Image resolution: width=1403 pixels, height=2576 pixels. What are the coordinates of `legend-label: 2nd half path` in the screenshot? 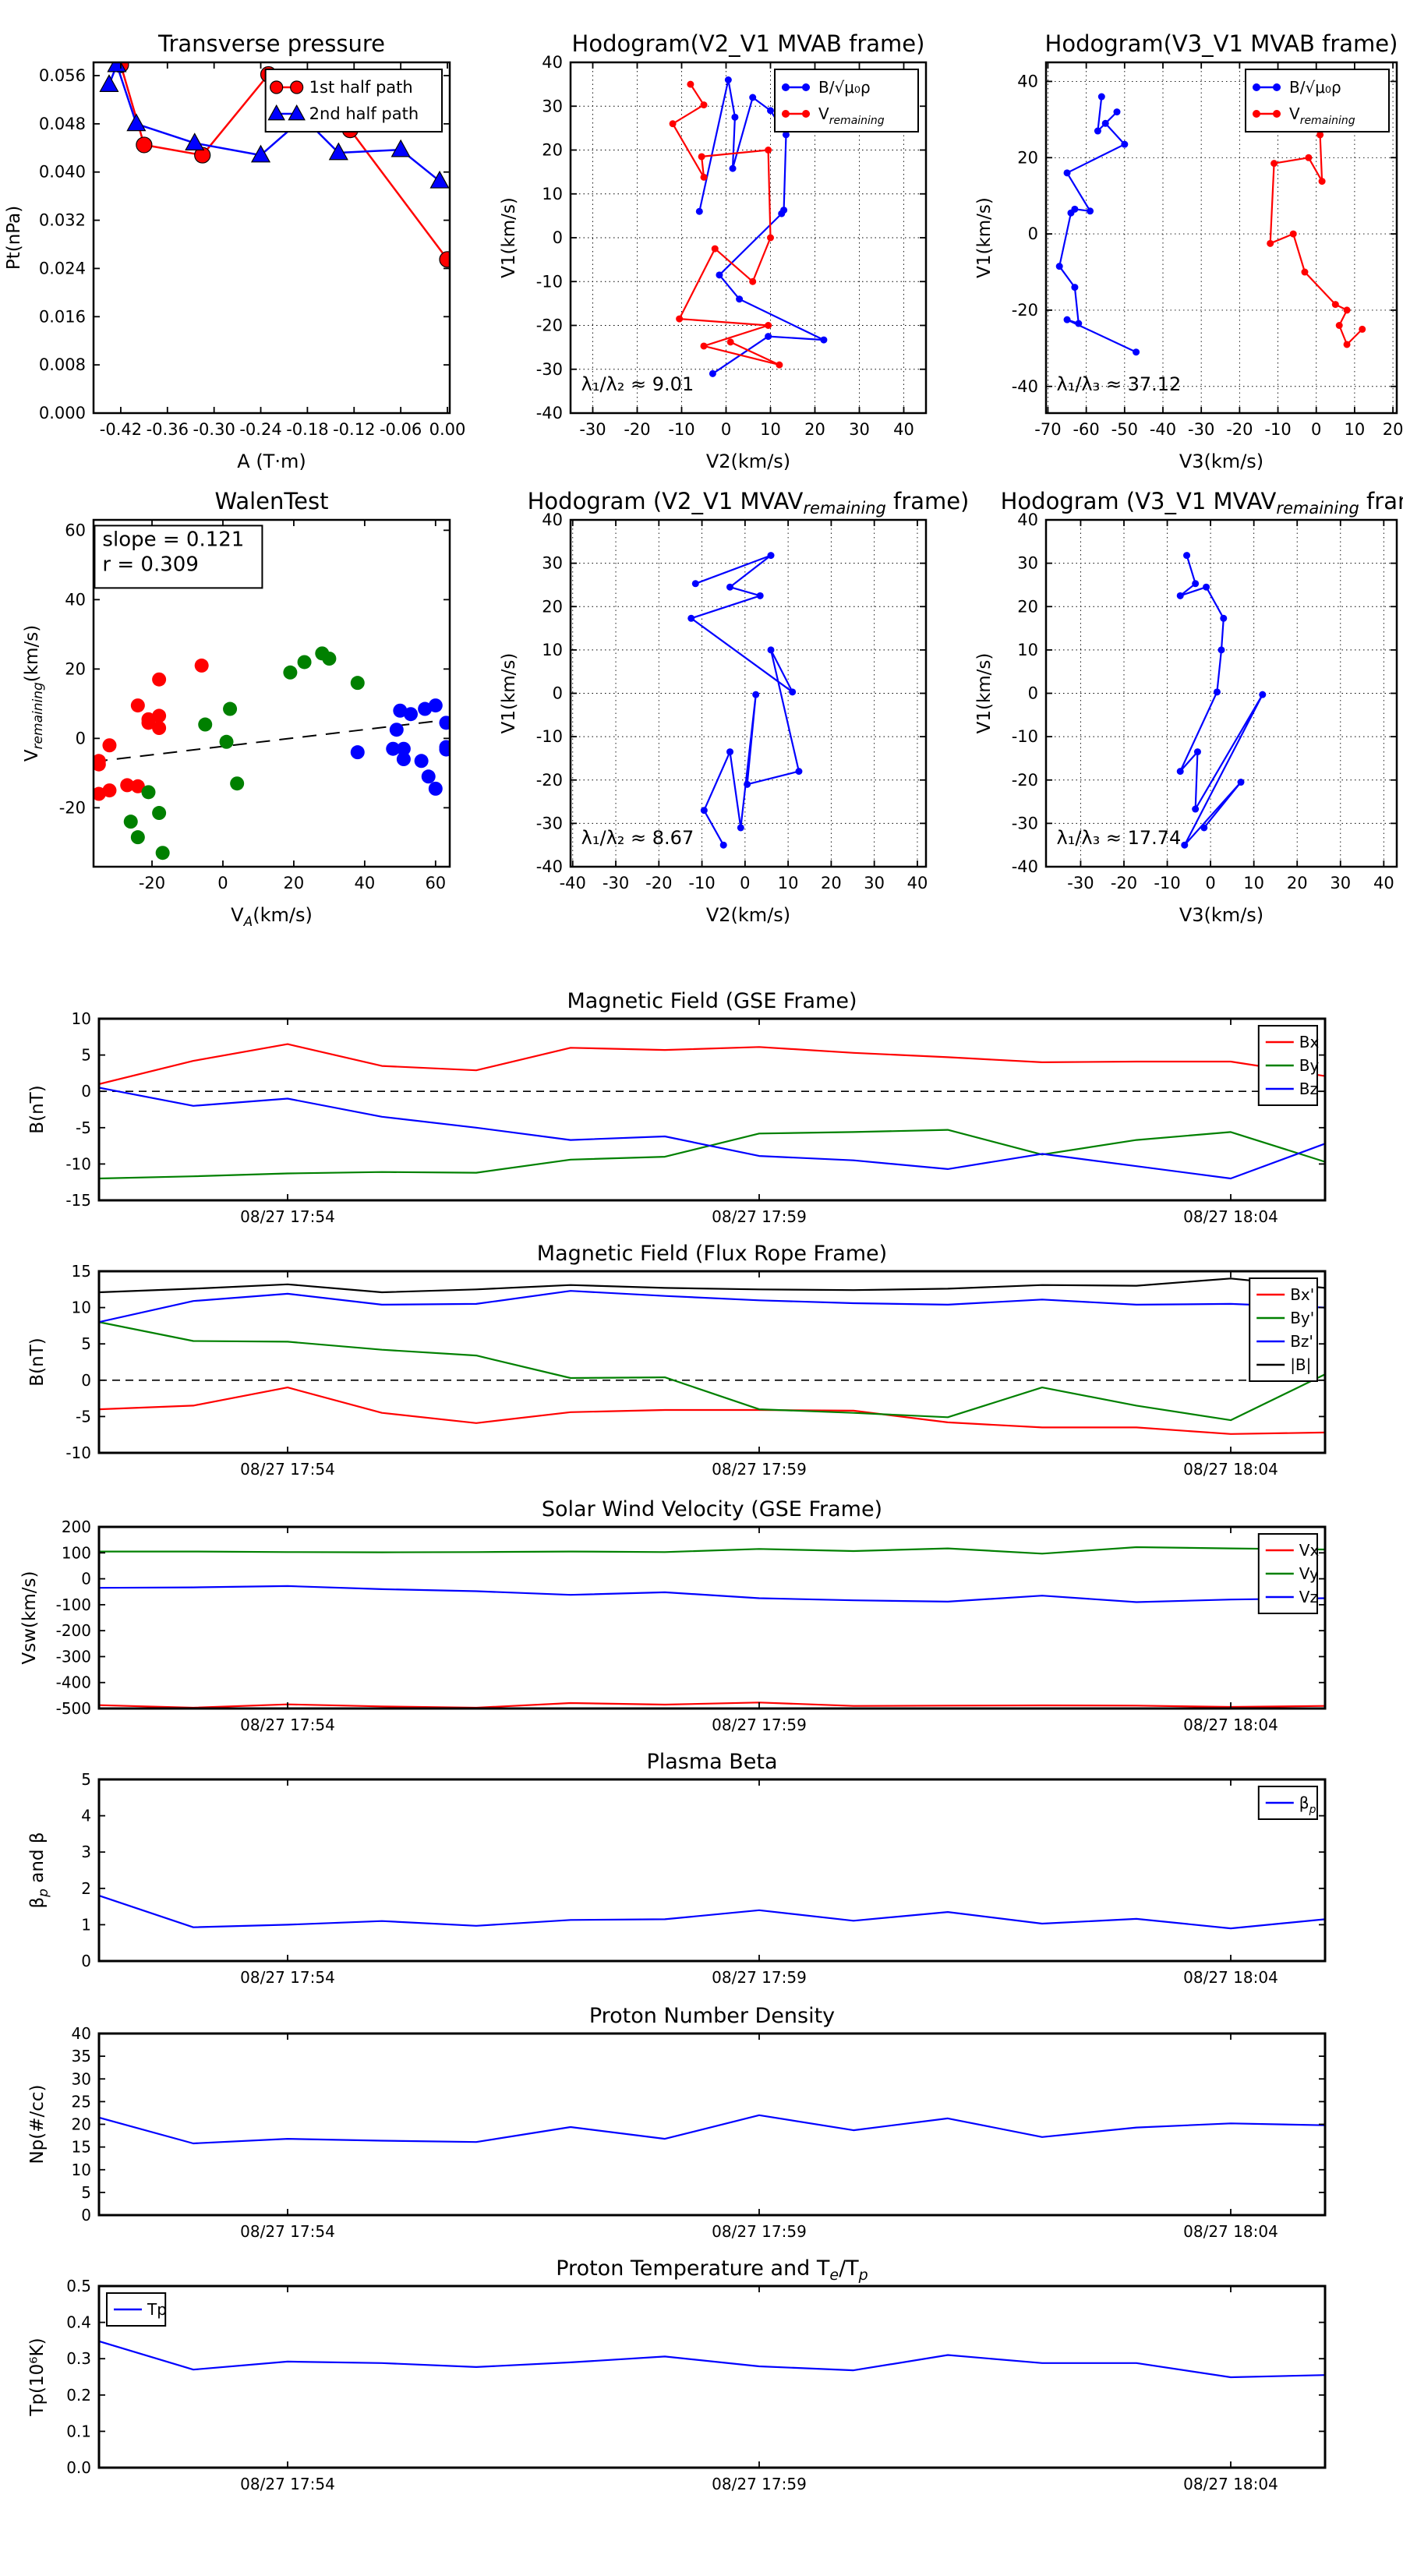 It's located at (364, 113).